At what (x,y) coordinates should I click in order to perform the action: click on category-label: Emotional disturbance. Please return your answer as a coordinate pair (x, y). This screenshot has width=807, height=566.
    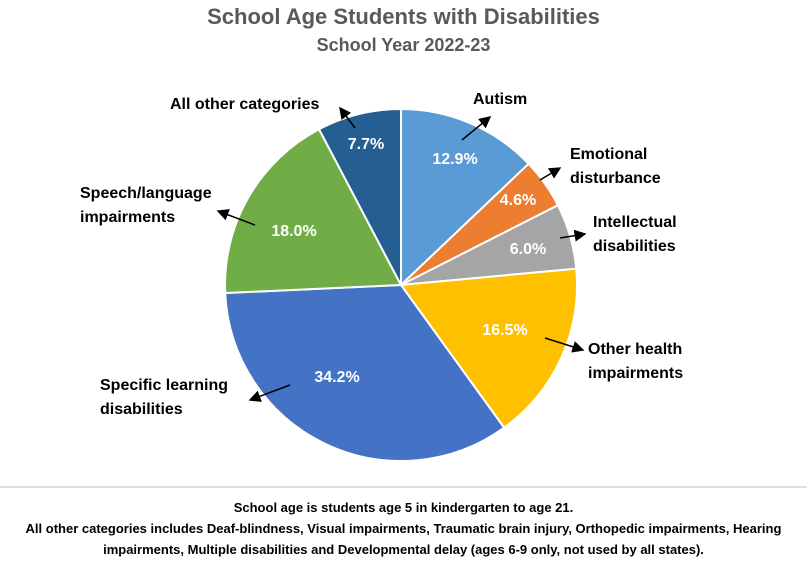
    Looking at the image, I should click on (615, 166).